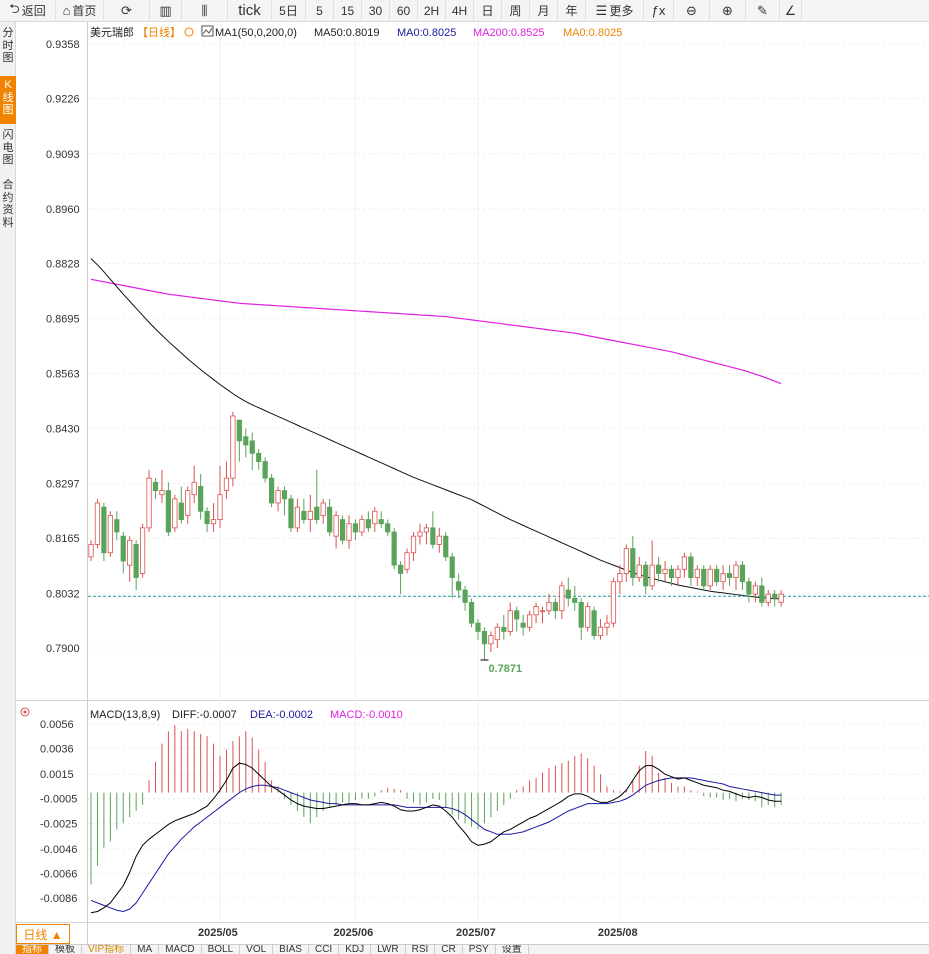 Image resolution: width=929 pixels, height=954 pixels. What do you see at coordinates (388, 949) in the screenshot?
I see `indicator-tab-lwr: LWR` at bounding box center [388, 949].